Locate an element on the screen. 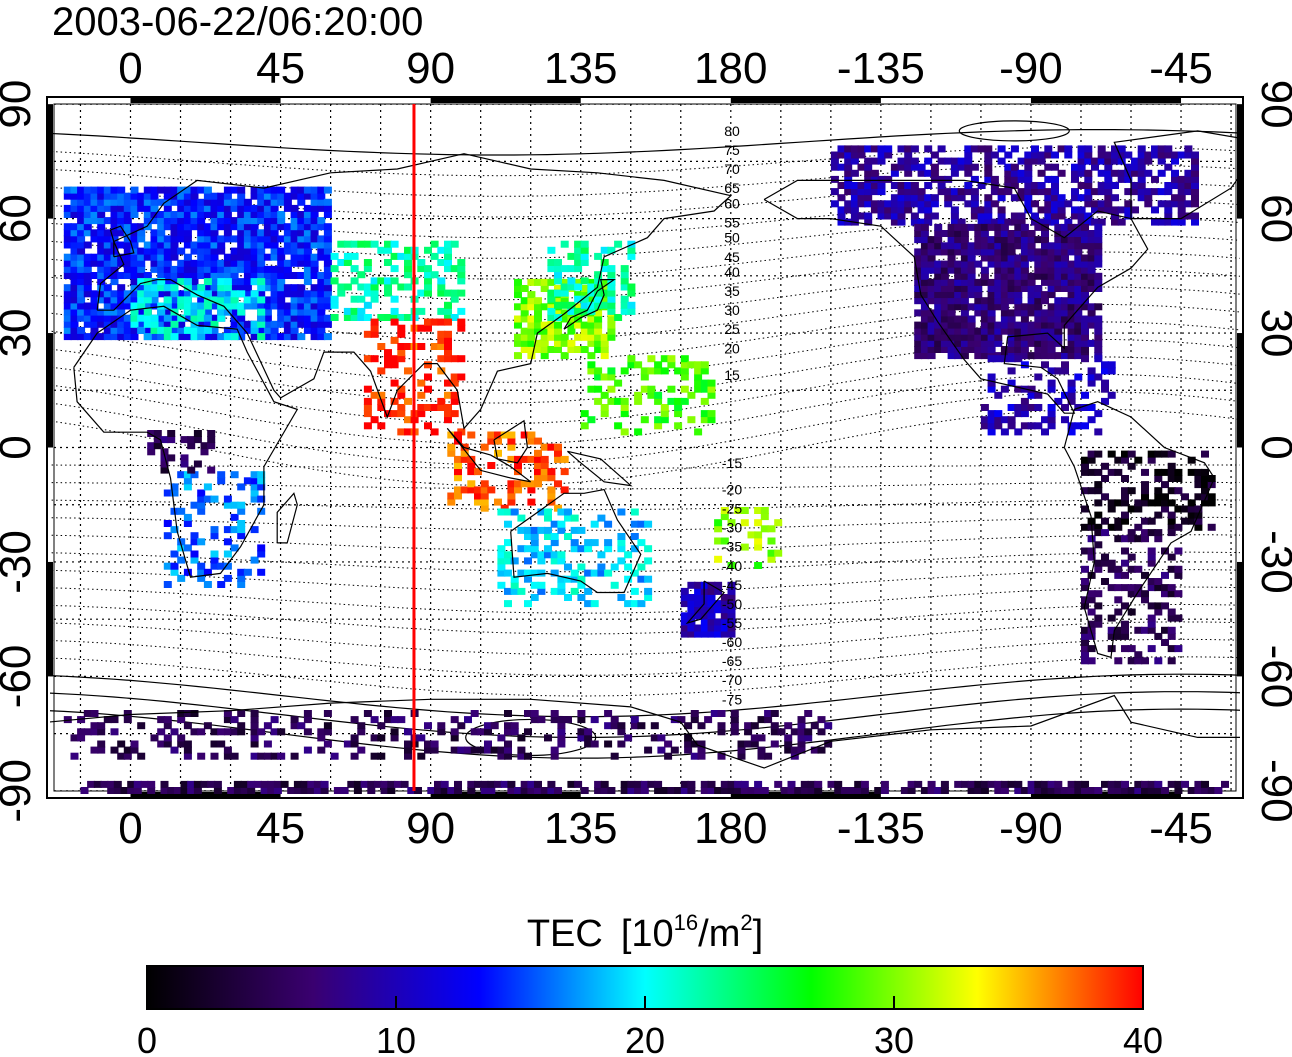  frame-band-top is located at coordinates (1106, 99).